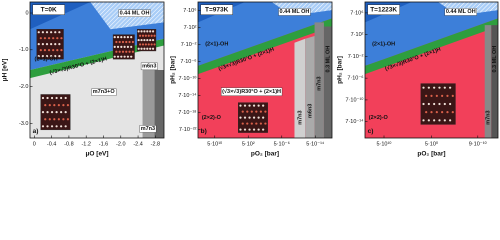 This screenshot has width=500, height=240. What do you see at coordinates (149, 66) in the screenshot?
I see `phase-label: m6n3` at bounding box center [149, 66].